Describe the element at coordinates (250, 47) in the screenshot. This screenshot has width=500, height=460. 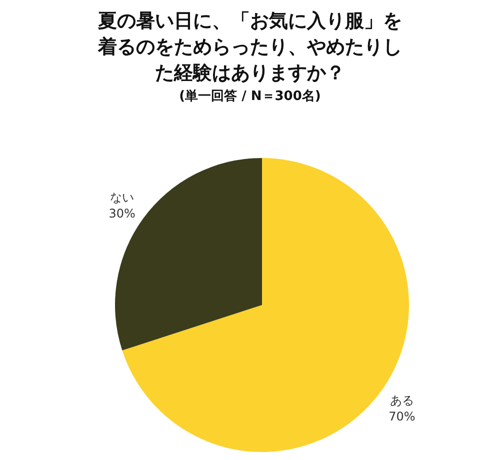
I see `chart-title: 夏の暑い日に、「お気に入り服」を着るのをためらったり、やめたりした経験はありますか？` at that location.